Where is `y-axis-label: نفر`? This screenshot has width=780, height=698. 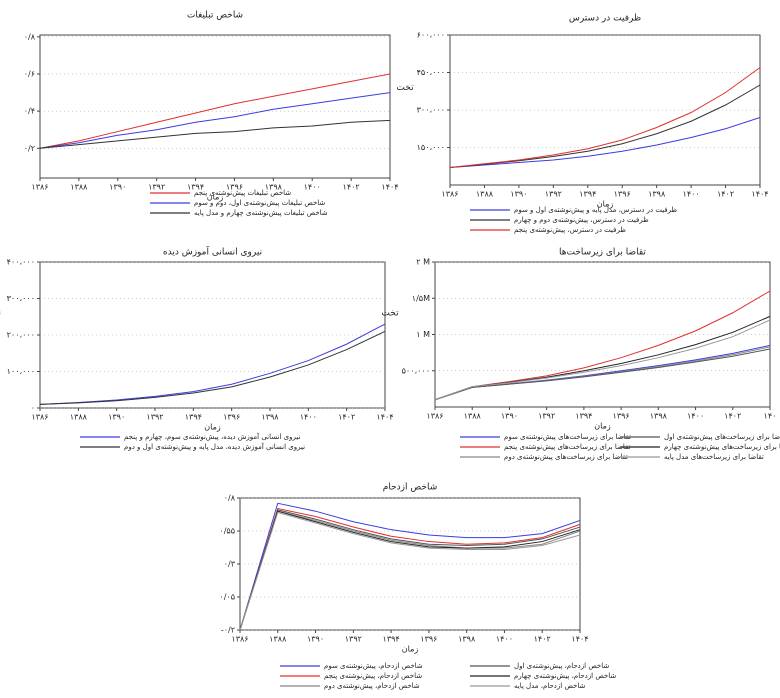
y-axis-label: نفر is located at coordinates (0, 314).